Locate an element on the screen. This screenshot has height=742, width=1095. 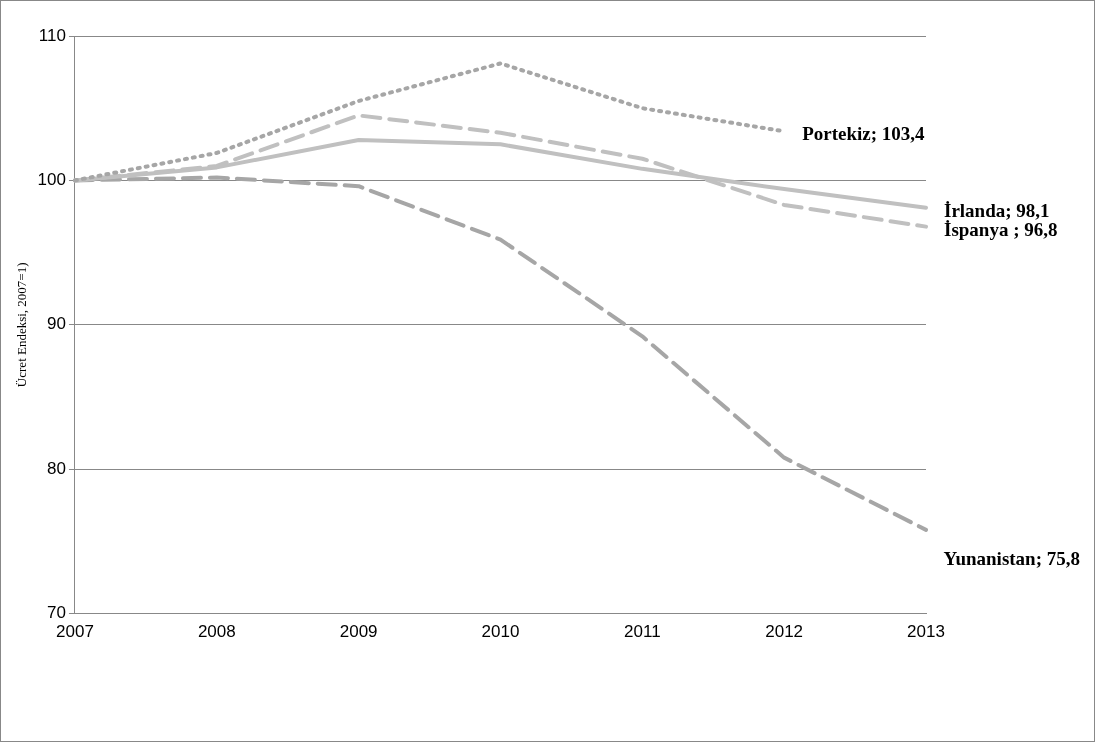
annotation: Portekiz; 103,4 is located at coordinates (864, 134).